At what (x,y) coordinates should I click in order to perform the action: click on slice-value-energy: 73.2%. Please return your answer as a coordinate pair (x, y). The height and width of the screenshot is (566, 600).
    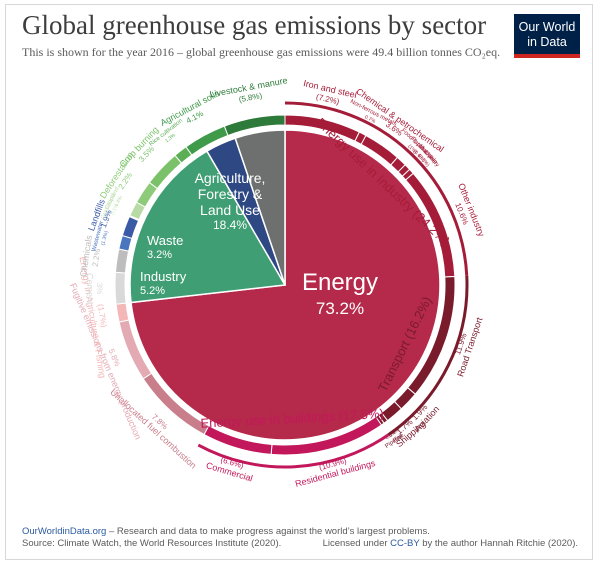
    Looking at the image, I should click on (340, 308).